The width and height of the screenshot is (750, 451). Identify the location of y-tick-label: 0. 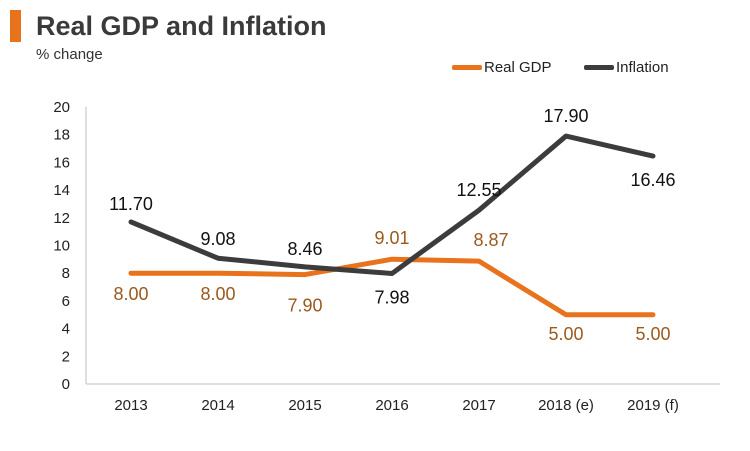
(66, 384).